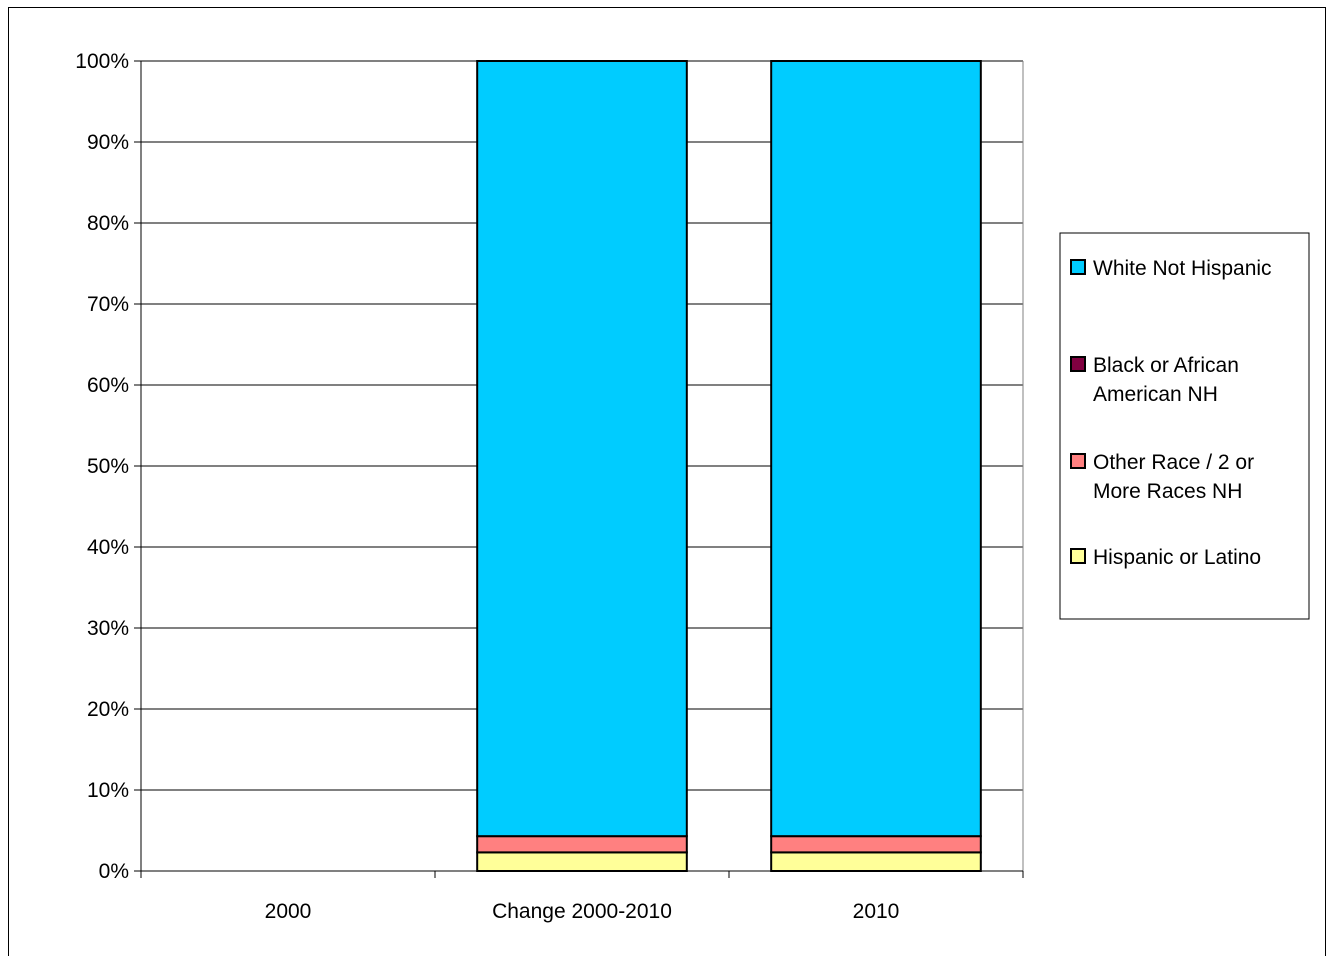 This screenshot has width=1328, height=956. What do you see at coordinates (1177, 557) in the screenshot?
I see `legend-label: Hispanic or Latino` at bounding box center [1177, 557].